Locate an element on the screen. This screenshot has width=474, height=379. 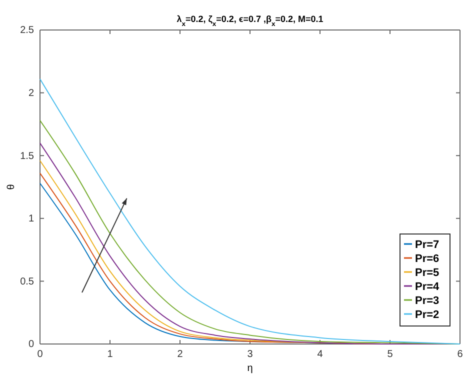
x-tick-label: 0 is located at coordinates (40, 354).